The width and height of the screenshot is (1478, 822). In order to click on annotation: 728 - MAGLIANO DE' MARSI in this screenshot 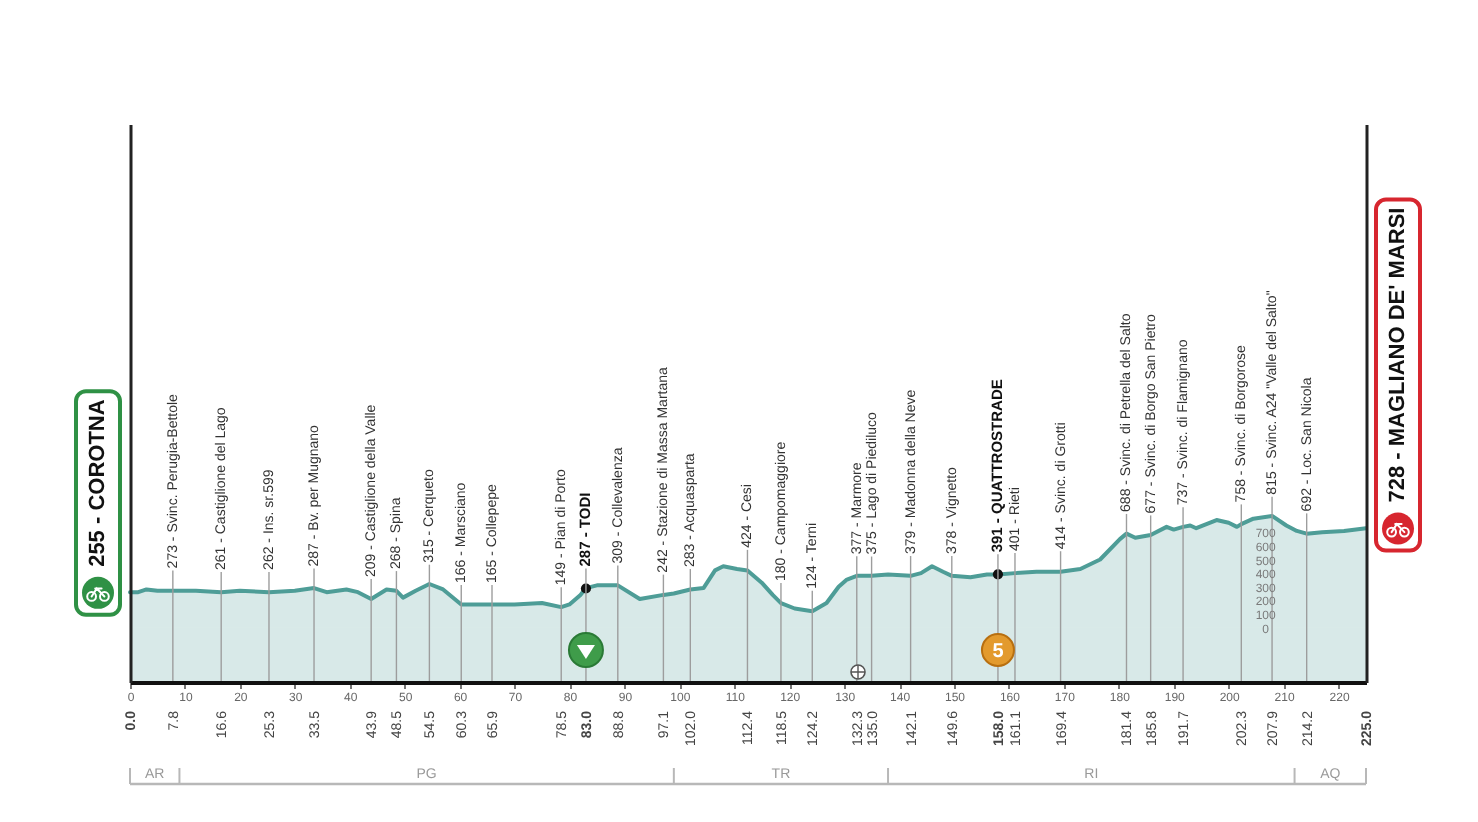, I will do `click(1398, 355)`.